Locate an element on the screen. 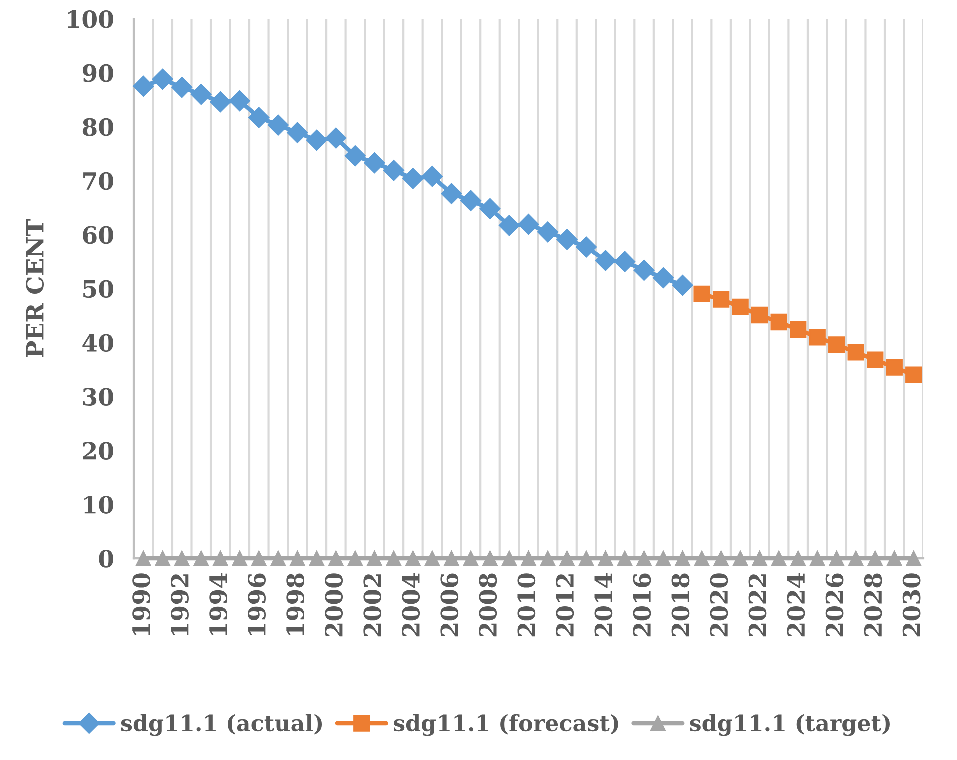 This screenshot has height=760, width=957. x-tick-label: 2014 is located at coordinates (603, 605).